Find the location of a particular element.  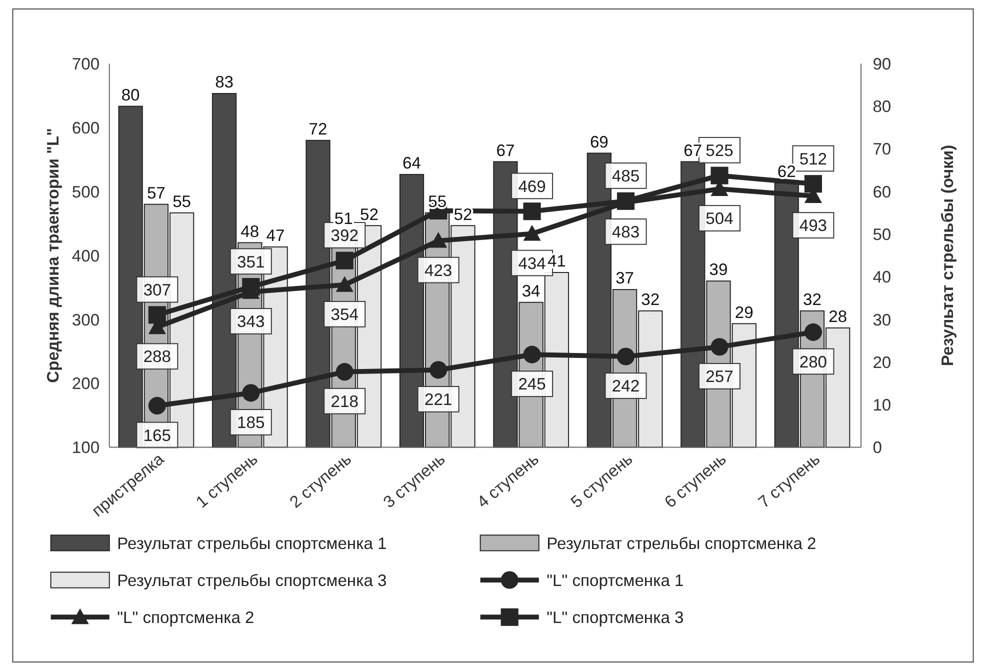

data-label: 493 is located at coordinates (813, 226).